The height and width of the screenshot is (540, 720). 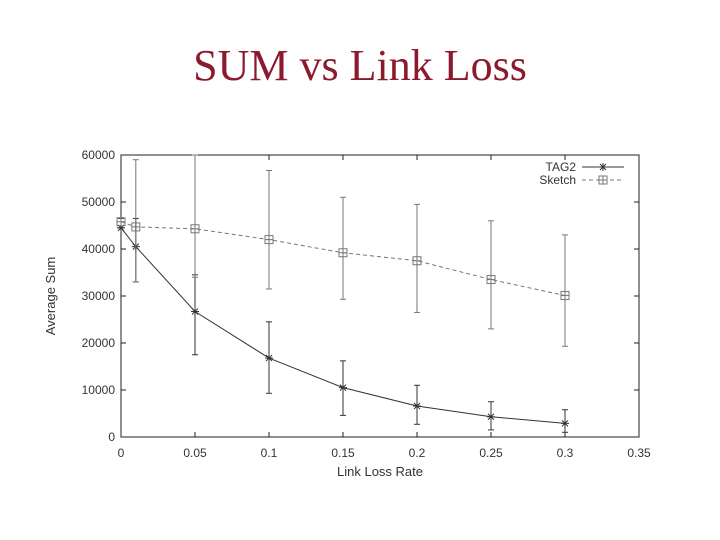 What do you see at coordinates (99, 296) in the screenshot?
I see `y-tick-label: 30000` at bounding box center [99, 296].